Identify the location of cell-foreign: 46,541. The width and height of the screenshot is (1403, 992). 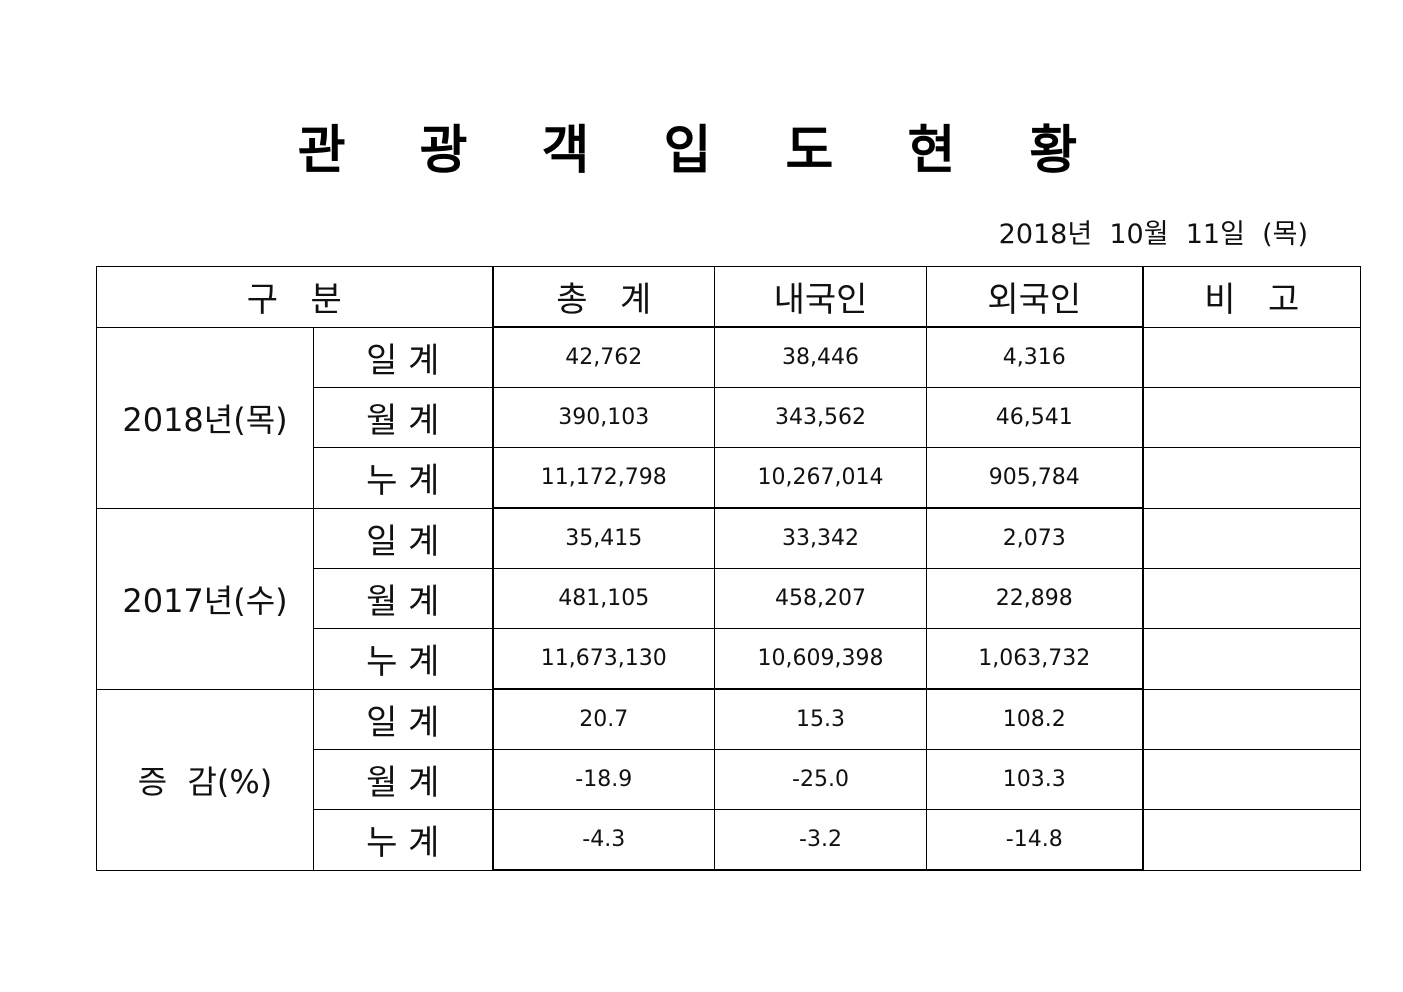
(1035, 417).